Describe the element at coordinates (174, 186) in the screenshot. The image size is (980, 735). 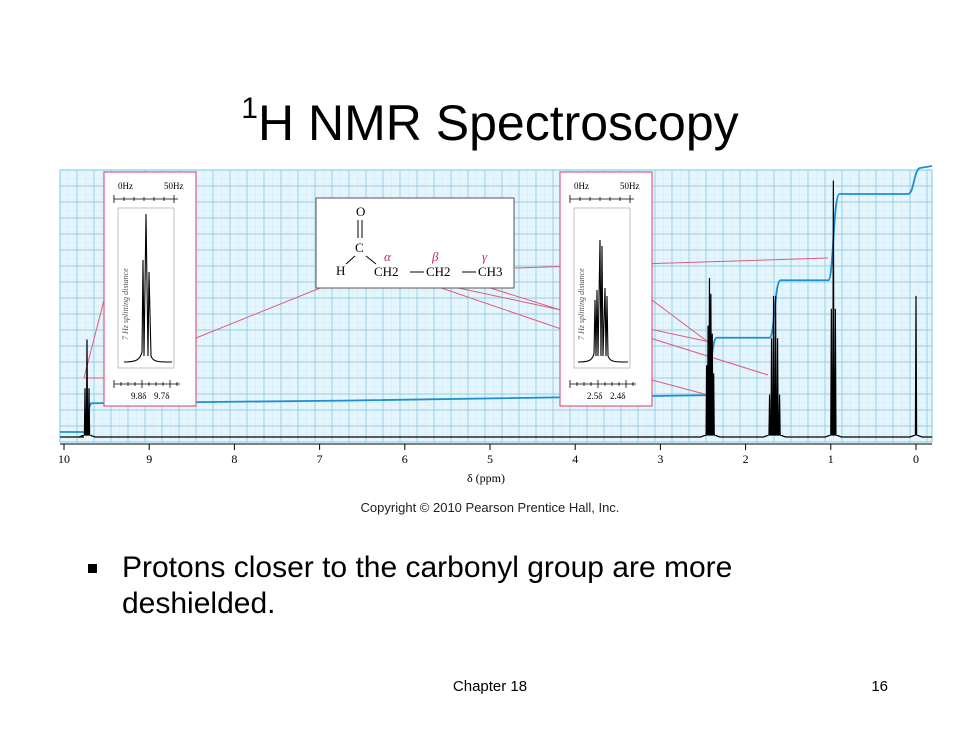
I see `inset-aldehyde-50hz: 50Hz` at that location.